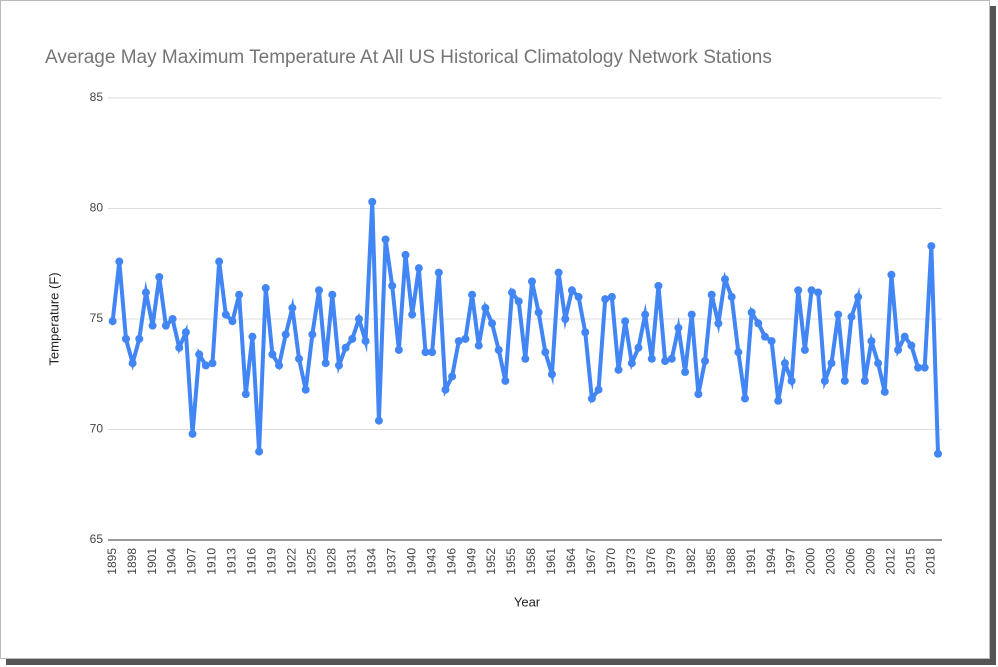 The image size is (998, 667). What do you see at coordinates (531, 561) in the screenshot?
I see `x-tick-label: 1958` at bounding box center [531, 561].